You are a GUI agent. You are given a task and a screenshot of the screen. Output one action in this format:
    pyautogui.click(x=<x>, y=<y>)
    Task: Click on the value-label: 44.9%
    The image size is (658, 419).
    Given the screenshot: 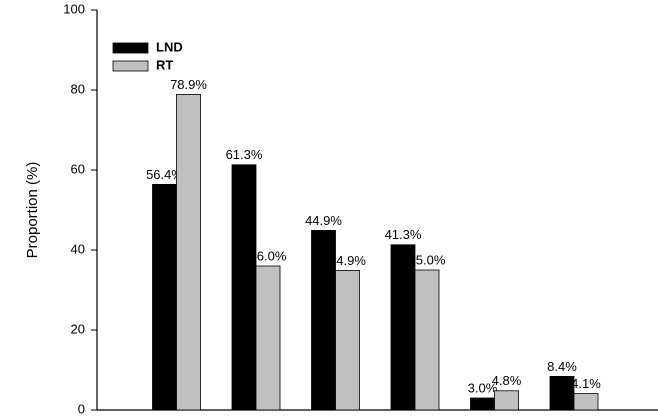 What is the action you would take?
    pyautogui.click(x=323, y=220)
    